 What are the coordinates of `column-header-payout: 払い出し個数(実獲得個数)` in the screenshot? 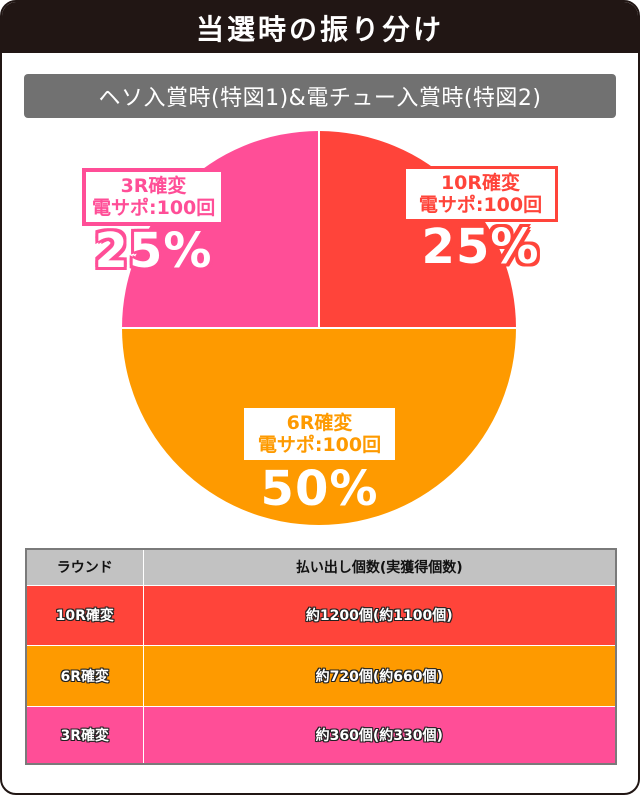 It's located at (379, 567).